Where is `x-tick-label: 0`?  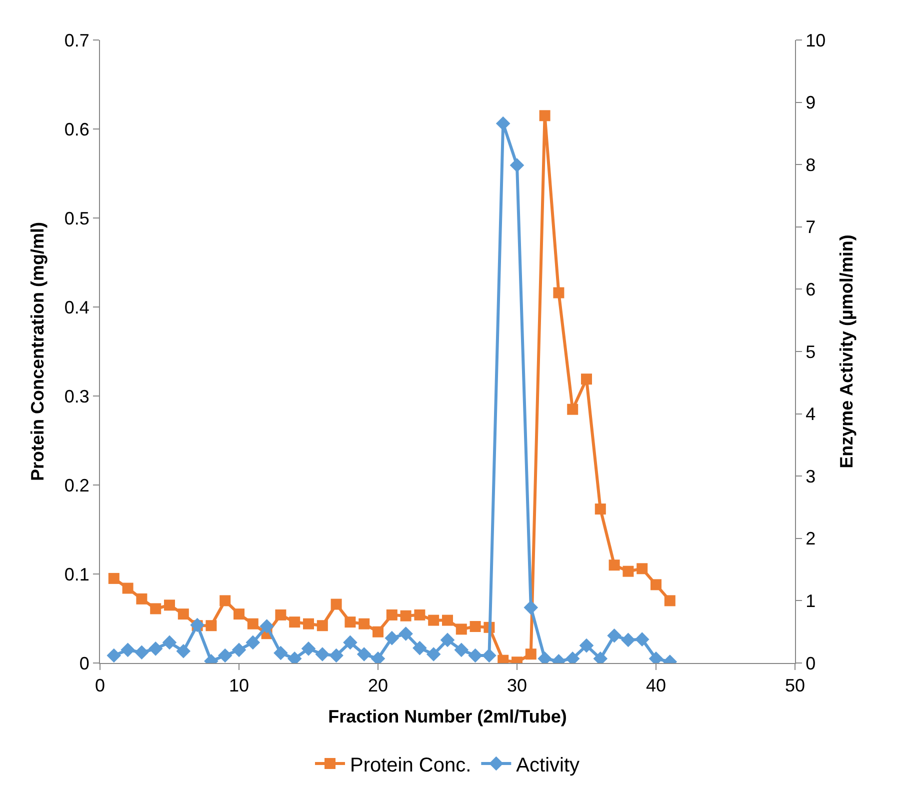 x-tick-label: 0 is located at coordinates (100, 686).